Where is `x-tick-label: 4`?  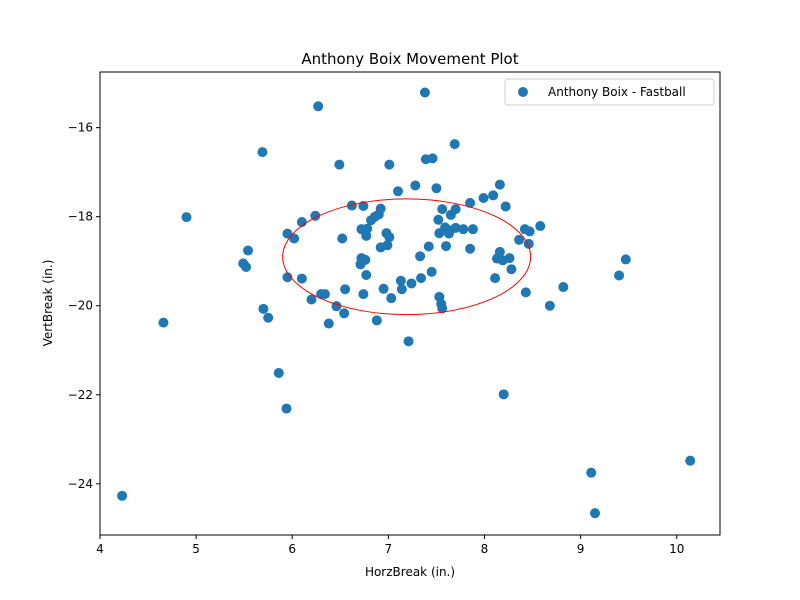 x-tick-label: 4 is located at coordinates (100, 549).